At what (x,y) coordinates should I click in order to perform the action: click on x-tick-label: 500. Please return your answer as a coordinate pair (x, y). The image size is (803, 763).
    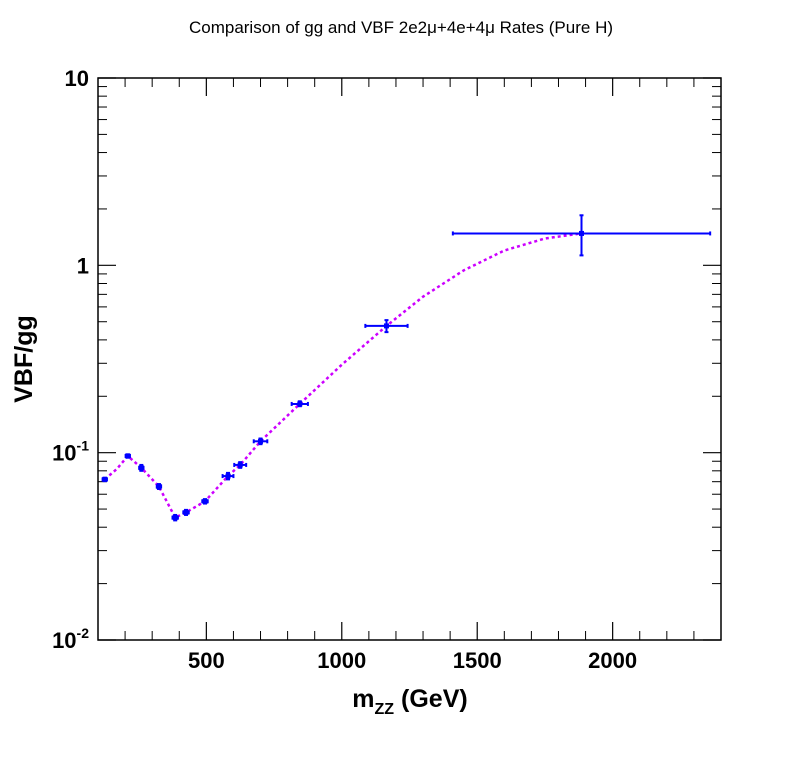
    Looking at the image, I should click on (206, 660).